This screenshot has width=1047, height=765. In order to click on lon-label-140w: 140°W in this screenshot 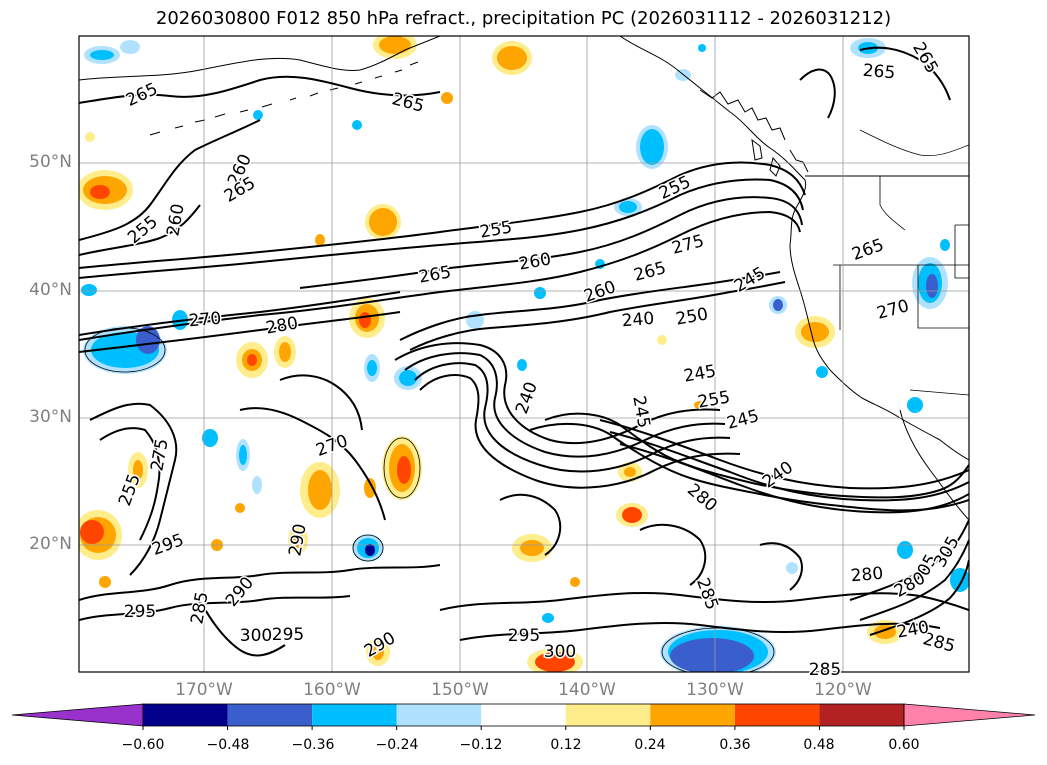, I will do `click(587, 690)`.